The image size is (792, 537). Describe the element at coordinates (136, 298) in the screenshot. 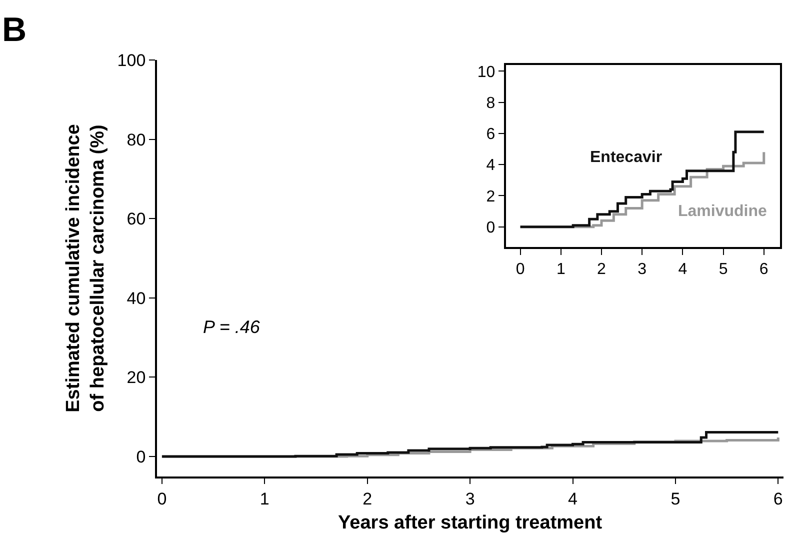

I see `y-tick-label: 40` at that location.